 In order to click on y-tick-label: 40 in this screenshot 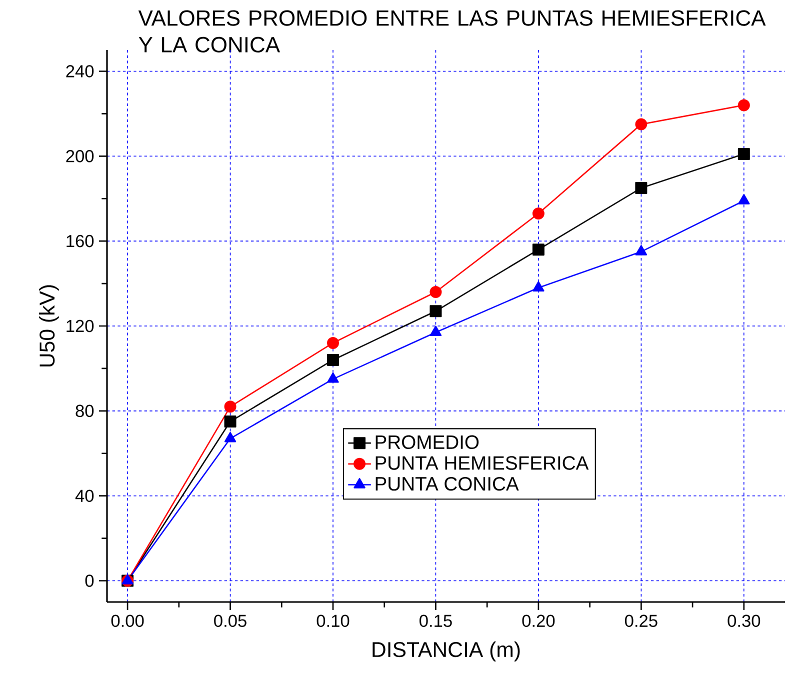, I will do `click(84, 496)`.